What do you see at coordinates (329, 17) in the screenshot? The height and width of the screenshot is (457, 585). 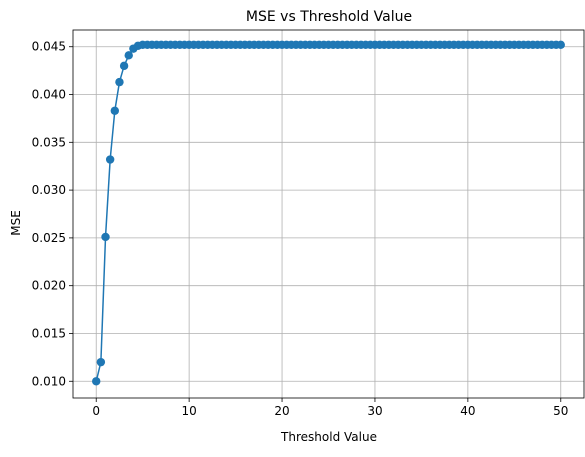 I see `chart-title: MSE vs Threshold Value` at bounding box center [329, 17].